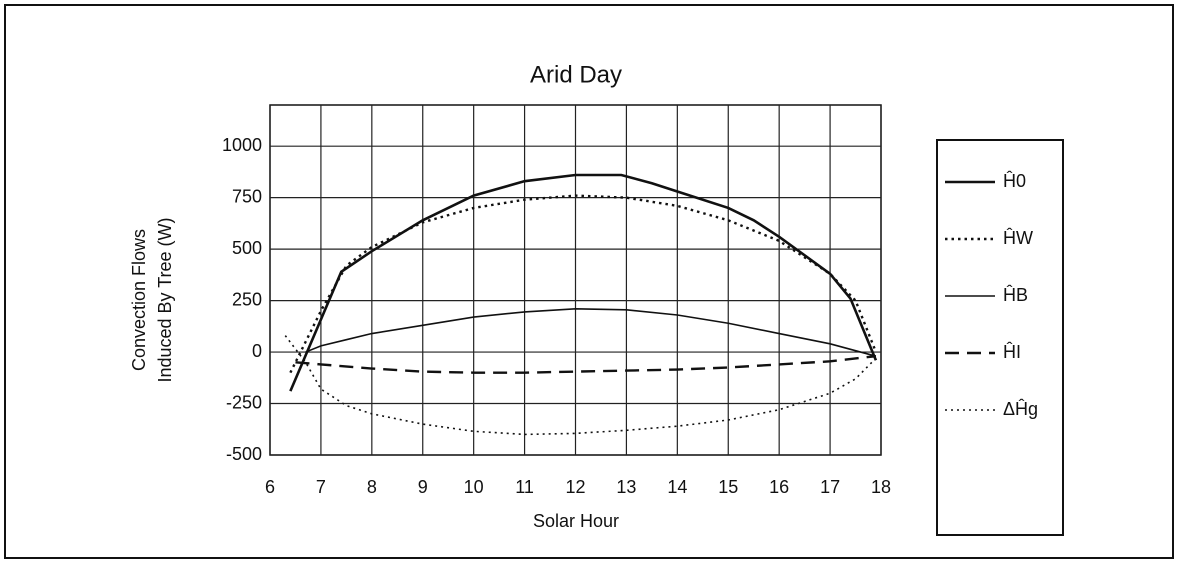  I want to click on legend-label: ĤB, so click(1015, 295).